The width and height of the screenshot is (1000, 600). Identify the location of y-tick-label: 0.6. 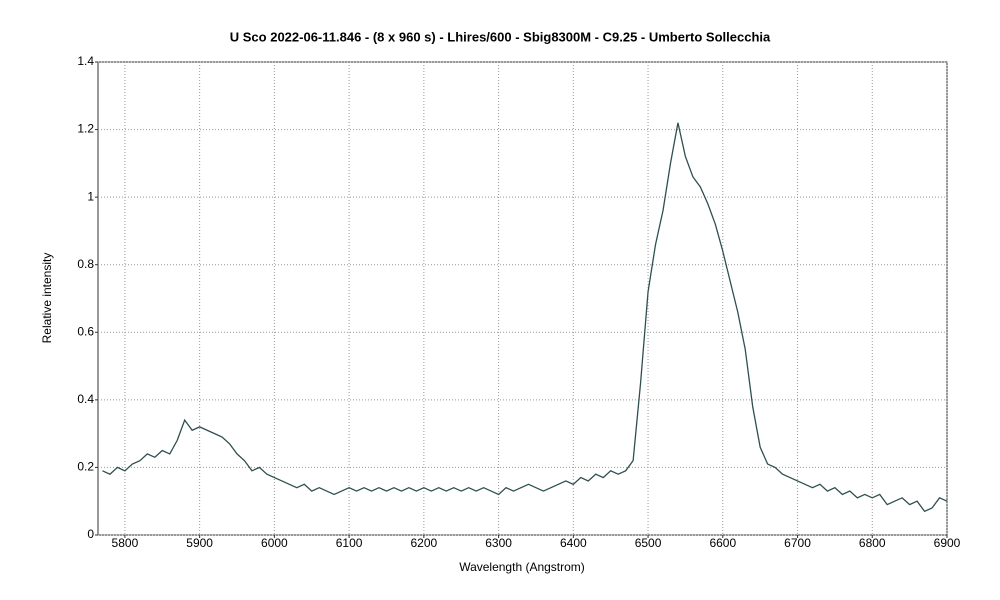
(85, 331).